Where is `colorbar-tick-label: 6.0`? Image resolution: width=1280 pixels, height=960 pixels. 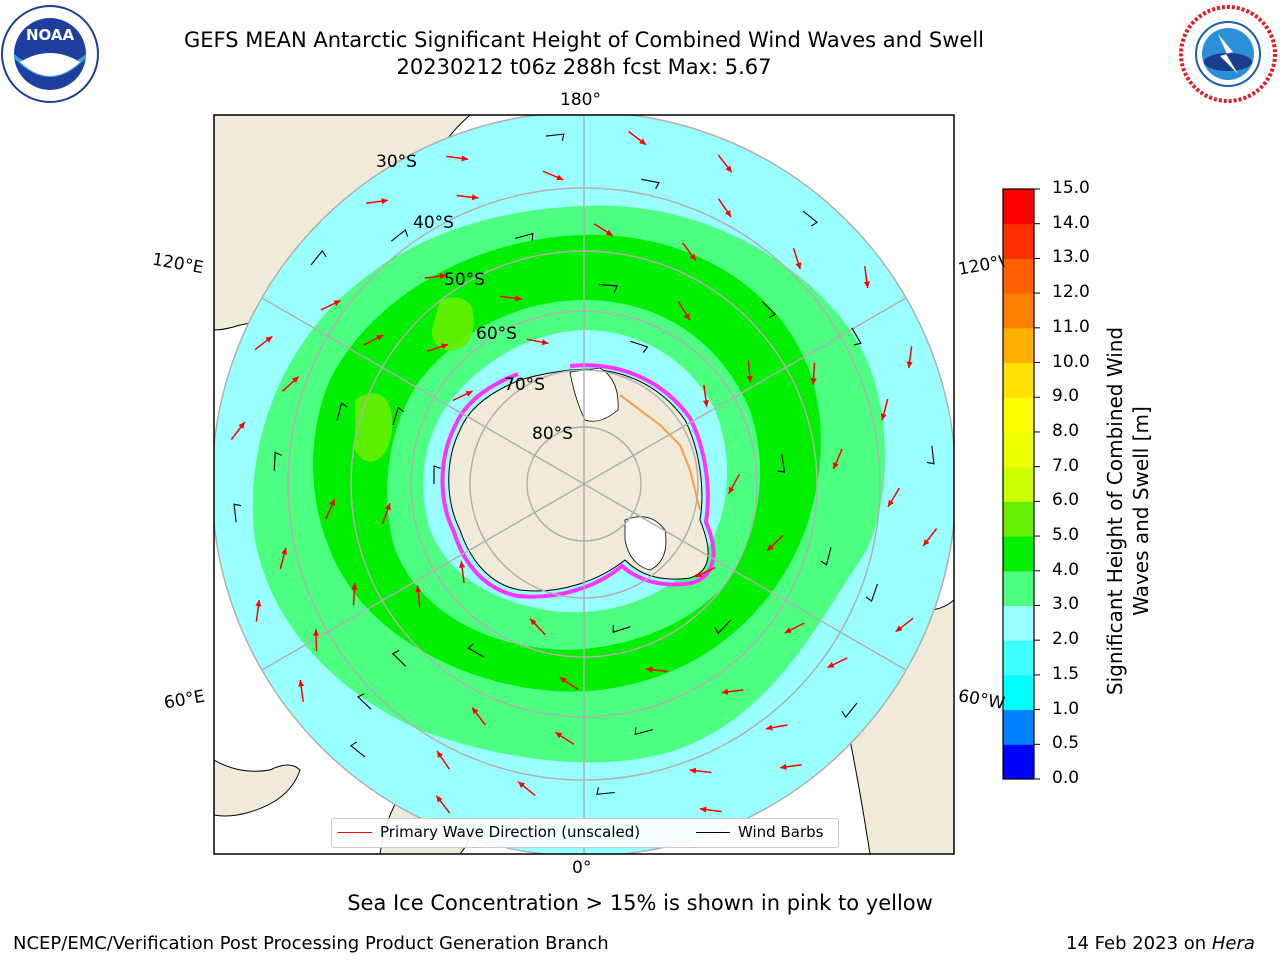
colorbar-tick-label: 6.0 is located at coordinates (1066, 500).